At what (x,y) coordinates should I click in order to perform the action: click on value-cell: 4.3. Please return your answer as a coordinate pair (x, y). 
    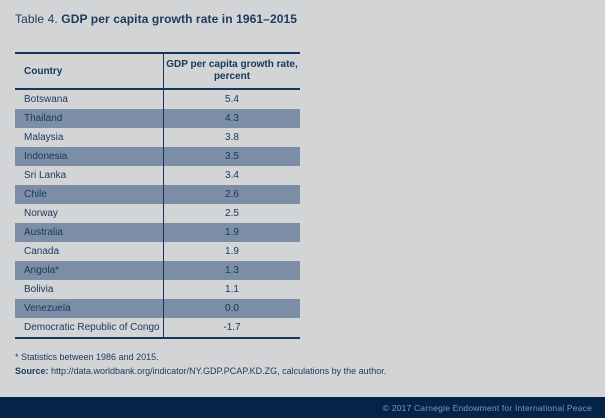
    Looking at the image, I should click on (231, 118).